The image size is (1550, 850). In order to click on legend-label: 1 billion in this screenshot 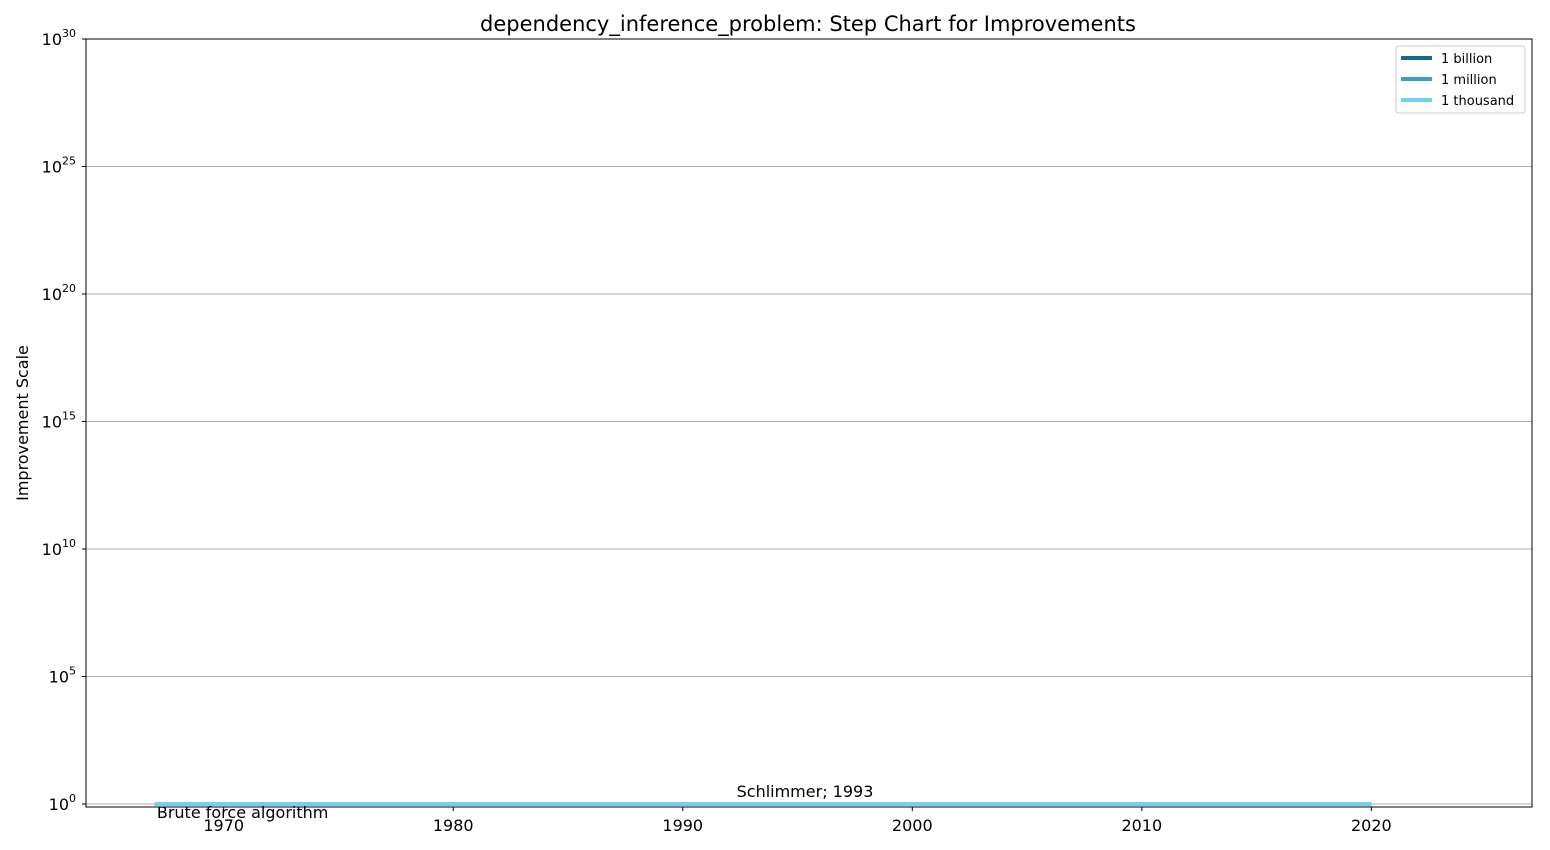, I will do `click(1466, 59)`.